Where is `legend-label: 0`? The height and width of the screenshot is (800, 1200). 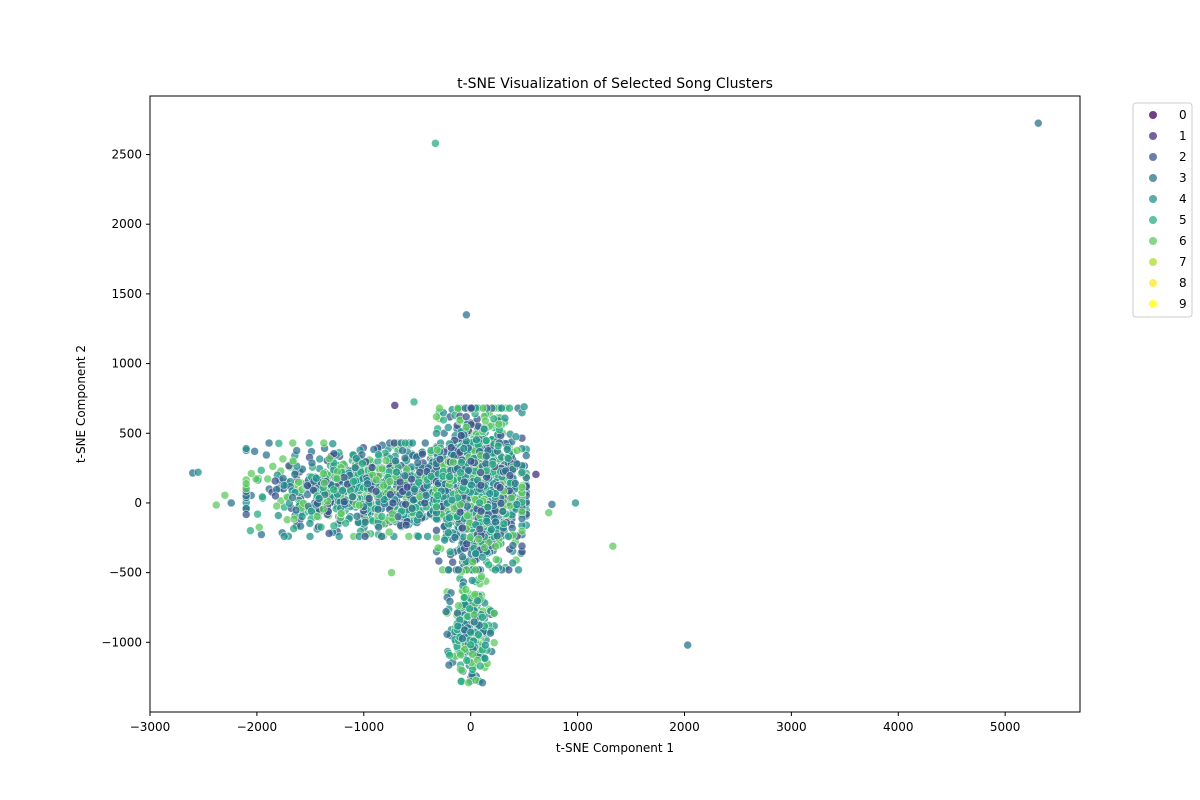 legend-label: 0 is located at coordinates (1183, 115).